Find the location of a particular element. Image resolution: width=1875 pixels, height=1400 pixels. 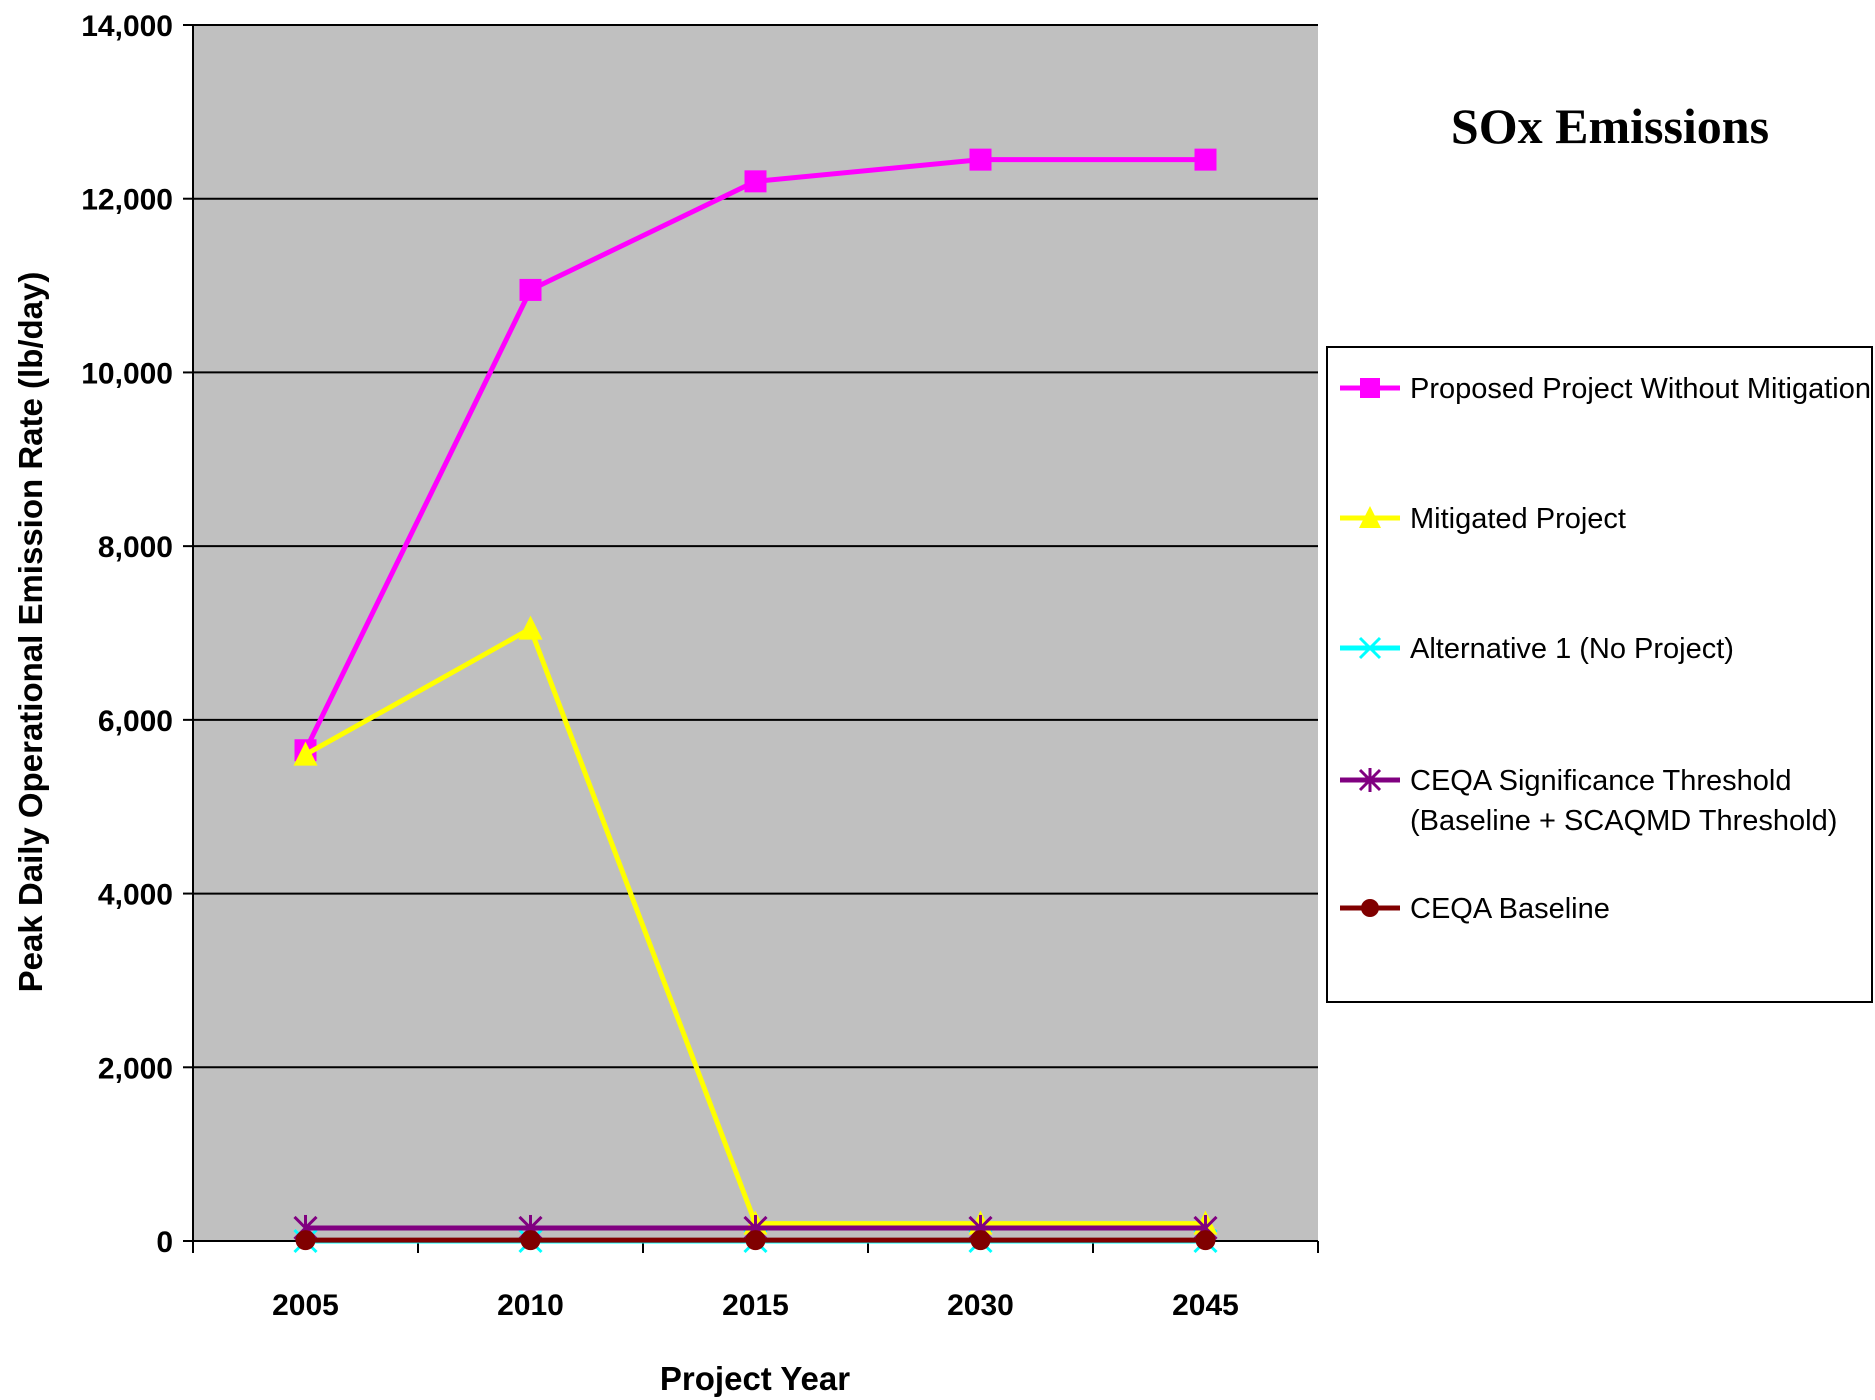

x-tick-label: 2015 is located at coordinates (755, 1305).